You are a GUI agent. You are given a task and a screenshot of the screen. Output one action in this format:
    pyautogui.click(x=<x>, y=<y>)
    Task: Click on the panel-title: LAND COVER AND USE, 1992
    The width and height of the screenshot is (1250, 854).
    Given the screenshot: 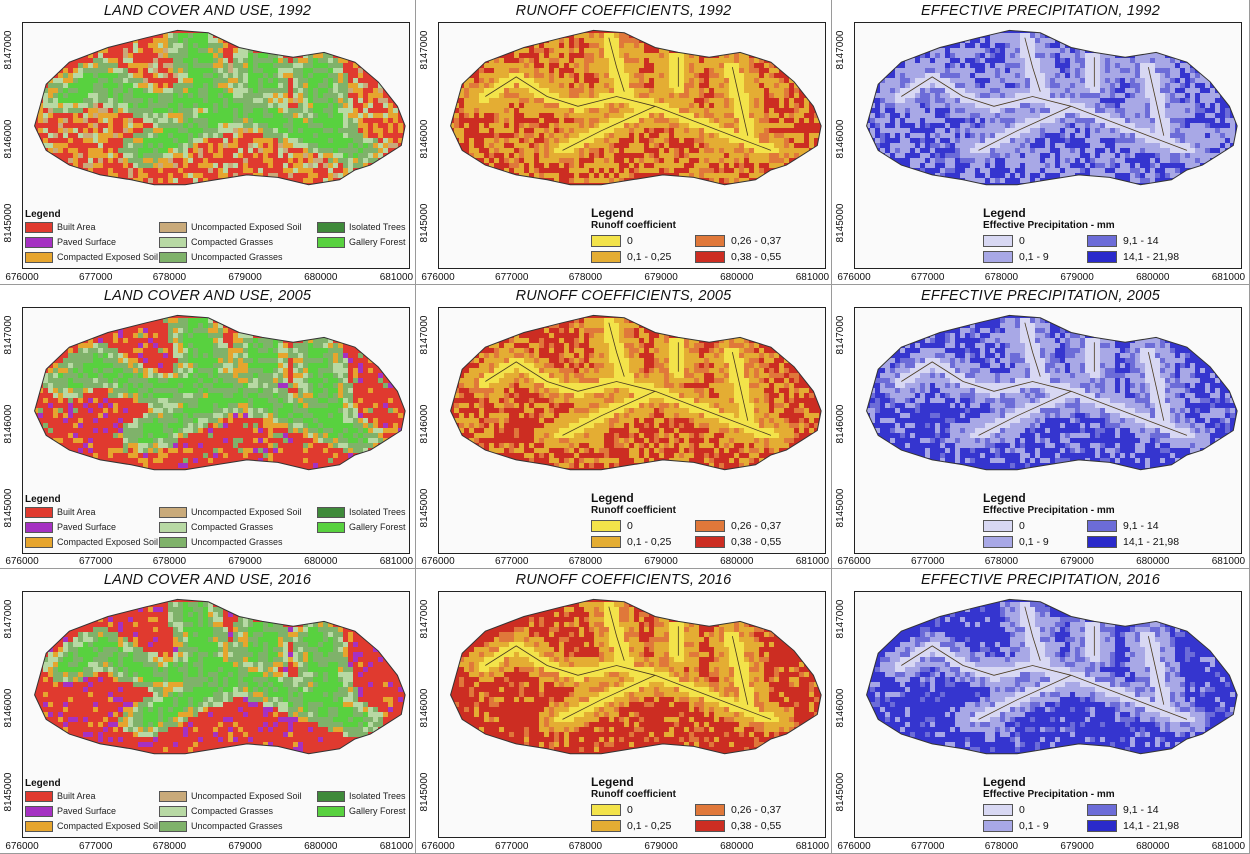 What is the action you would take?
    pyautogui.click(x=207, y=11)
    